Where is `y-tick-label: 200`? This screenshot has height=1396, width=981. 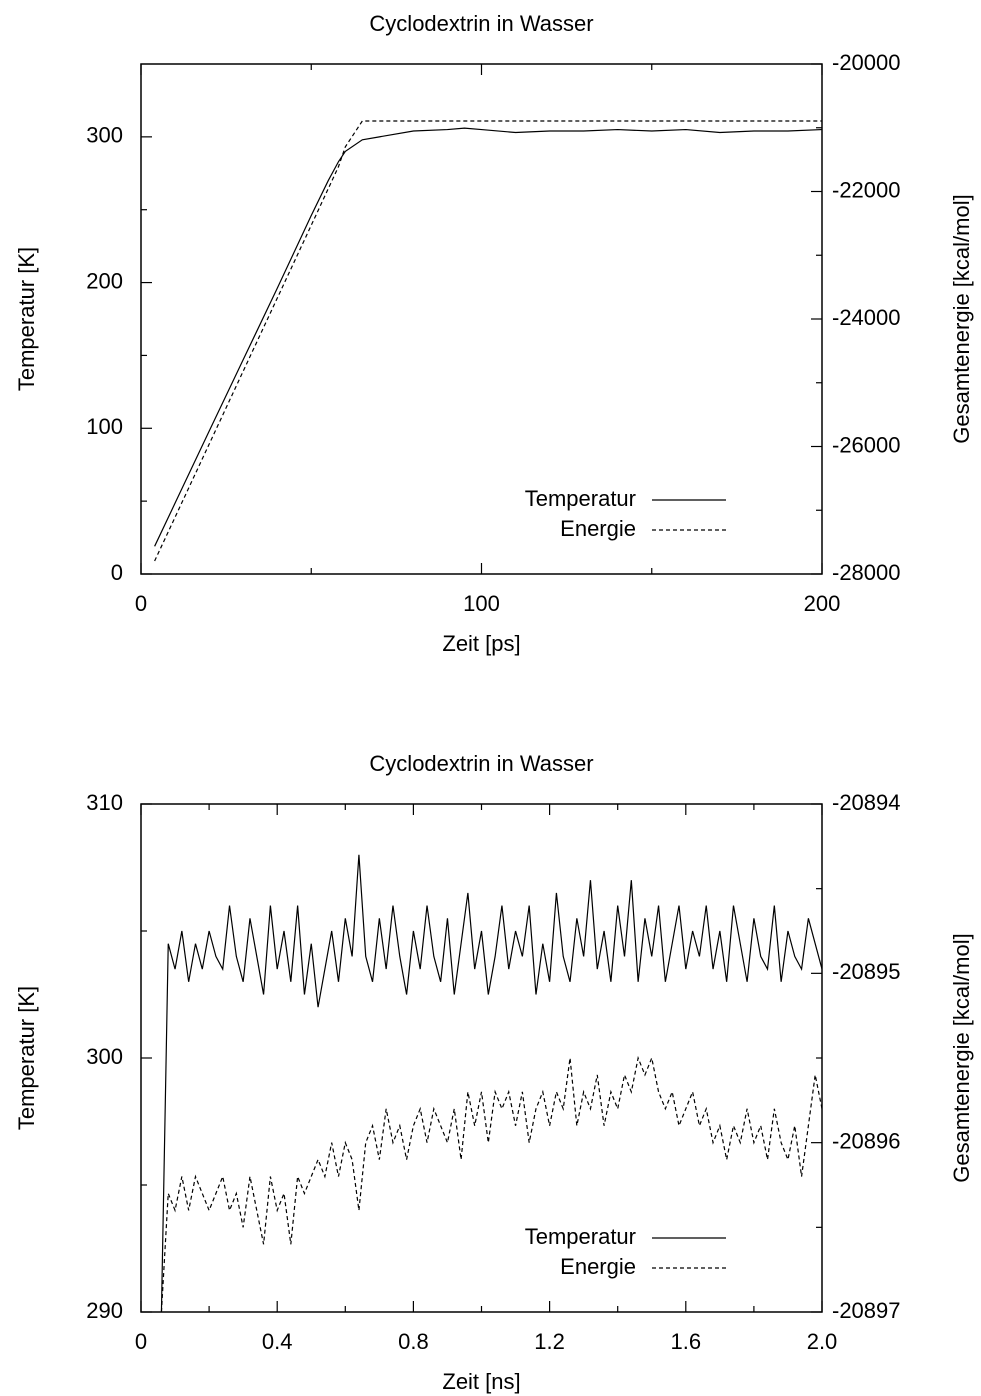
y-tick-label: 200 is located at coordinates (104, 280).